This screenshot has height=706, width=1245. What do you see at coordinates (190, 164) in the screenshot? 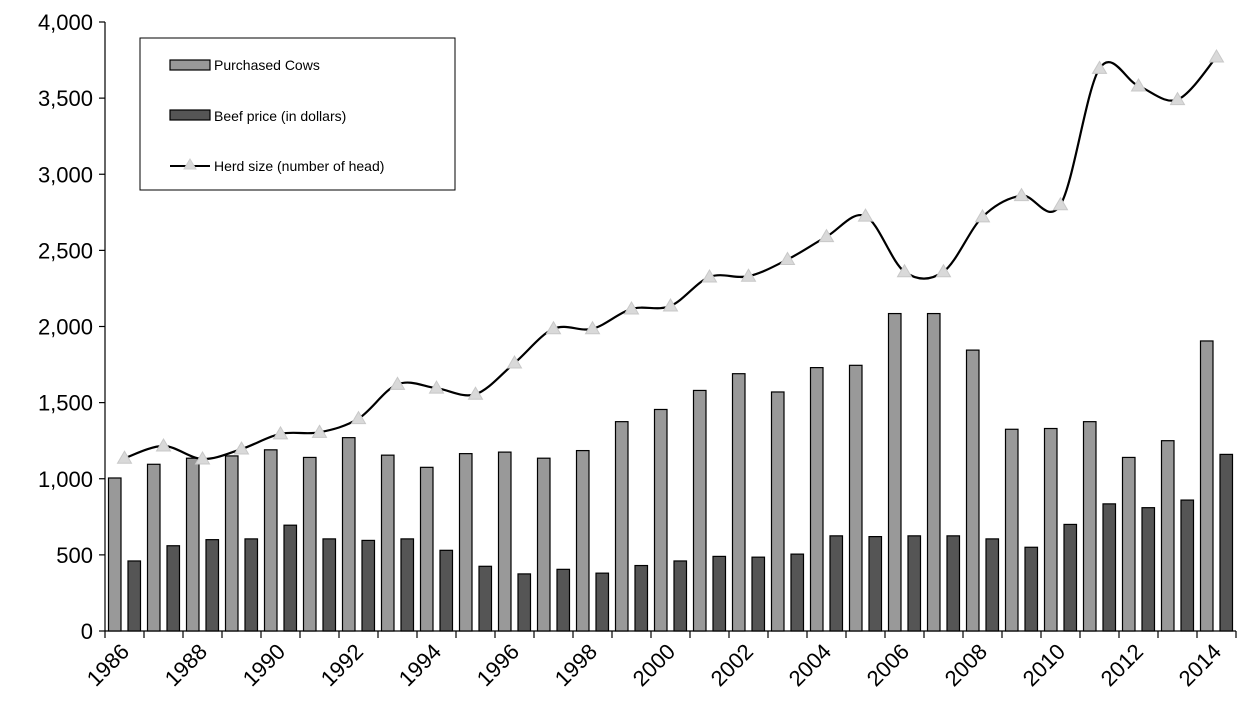
I see `legend-marker-herd-size` at bounding box center [190, 164].